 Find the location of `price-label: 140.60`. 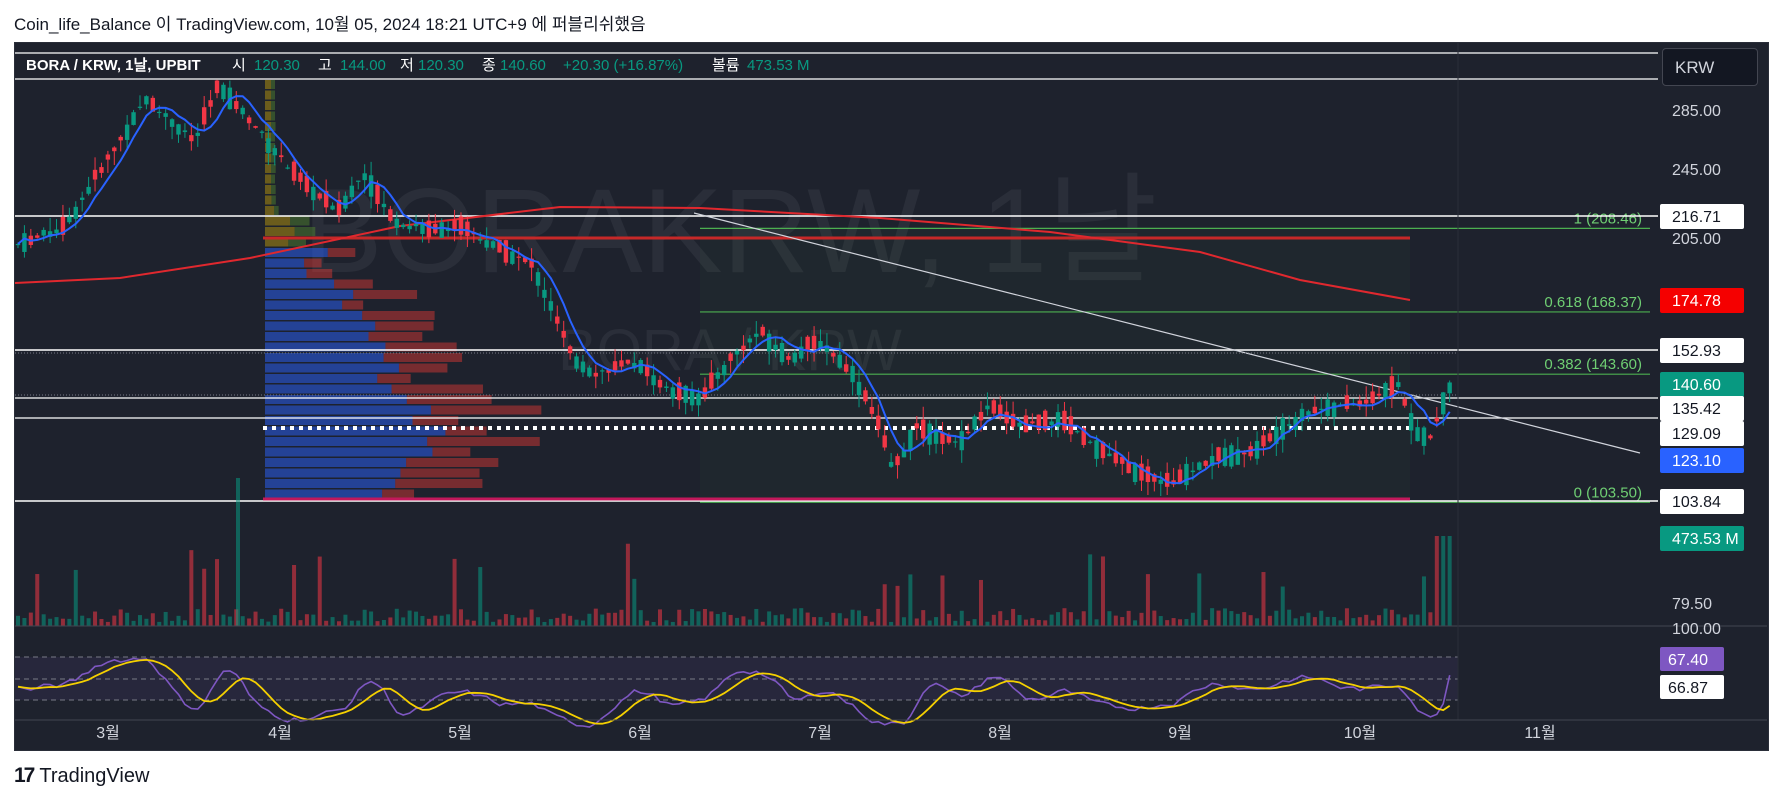

price-label: 140.60 is located at coordinates (1702, 384).